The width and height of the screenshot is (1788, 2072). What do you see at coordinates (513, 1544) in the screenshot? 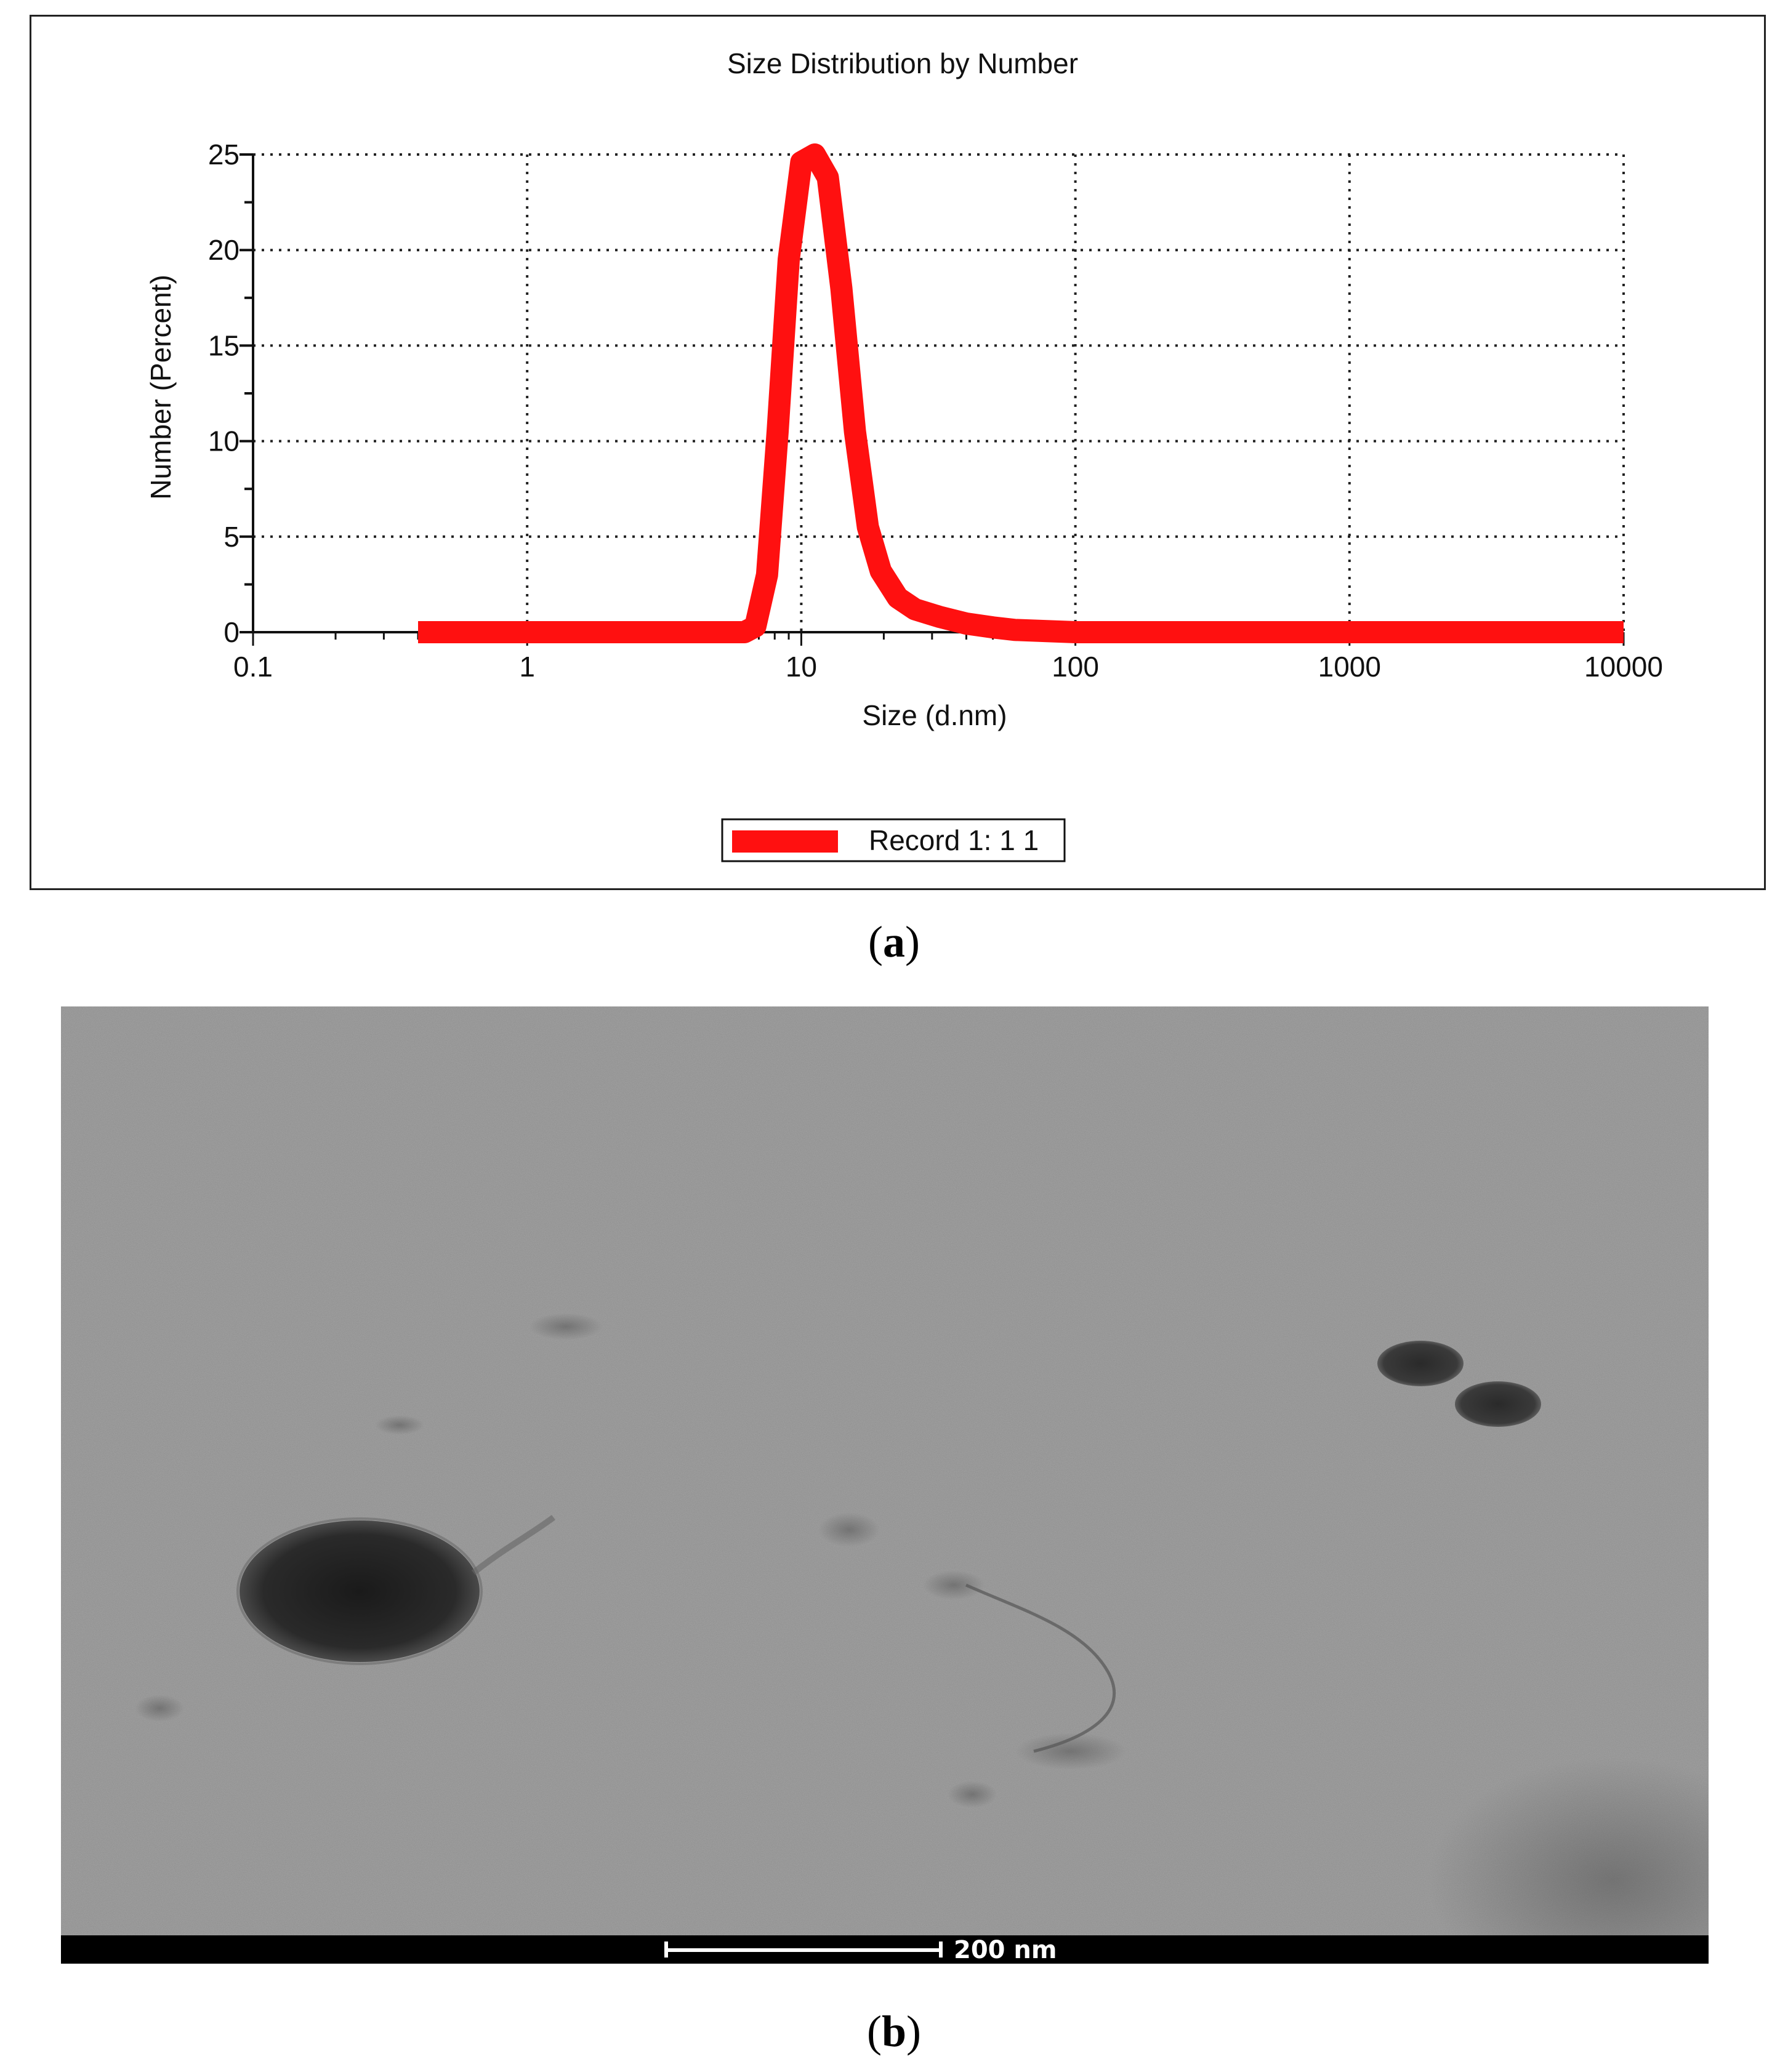
I see `particle-tail` at bounding box center [513, 1544].